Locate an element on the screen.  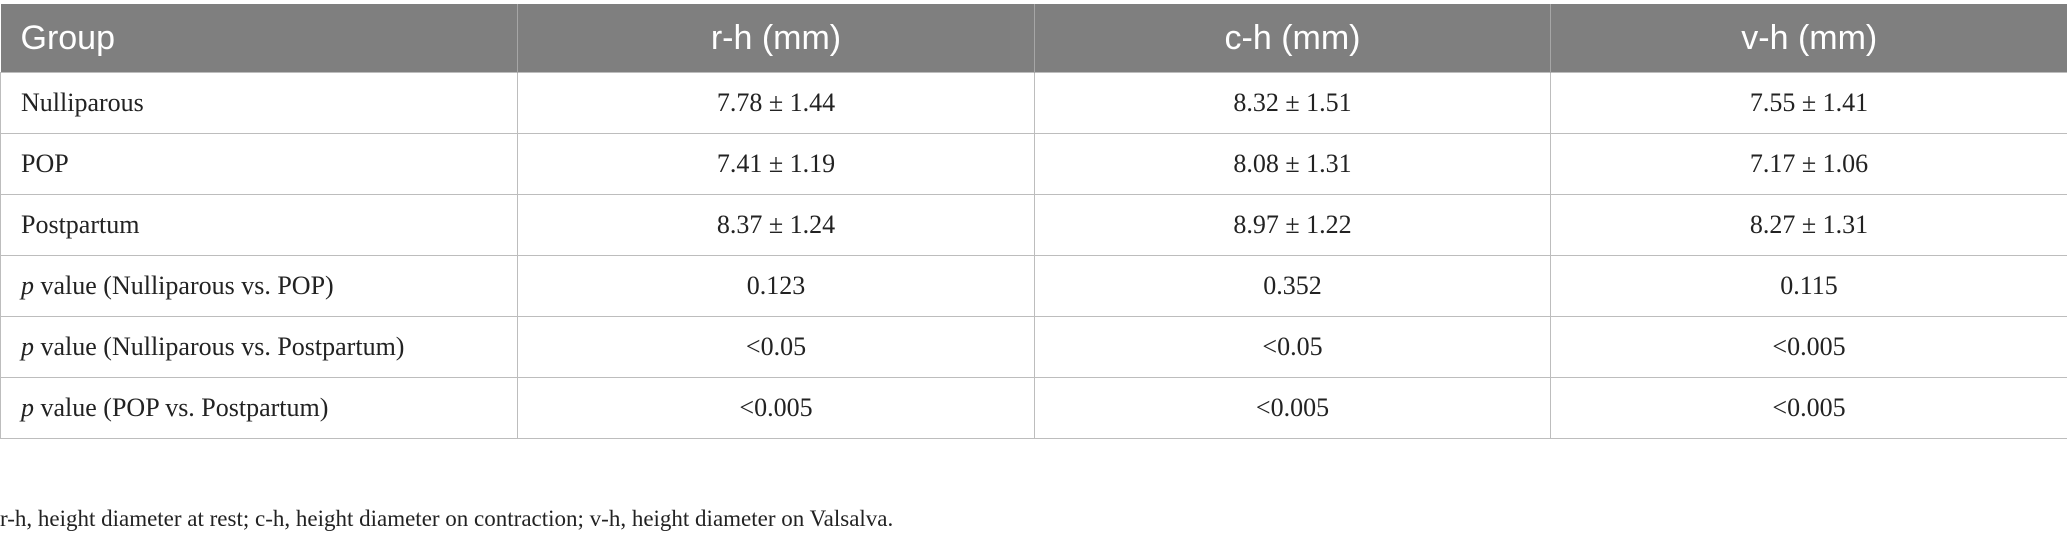
row-label: p value (Nulliparous vs. POP) is located at coordinates (259, 286).